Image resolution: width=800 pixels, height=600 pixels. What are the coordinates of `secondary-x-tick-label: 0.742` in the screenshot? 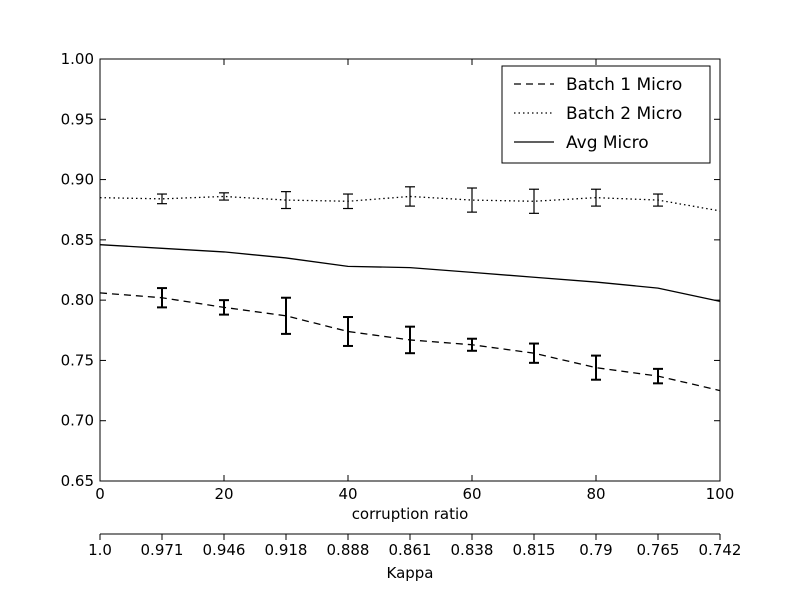 It's located at (720, 550).